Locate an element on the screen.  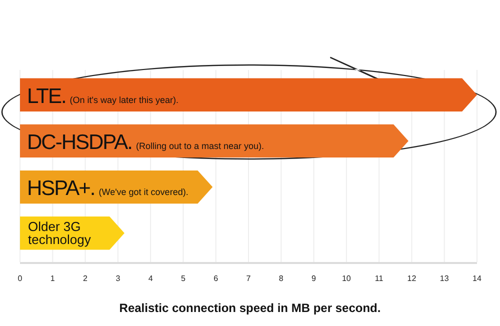
x-tick-label: 2 is located at coordinates (85, 278).